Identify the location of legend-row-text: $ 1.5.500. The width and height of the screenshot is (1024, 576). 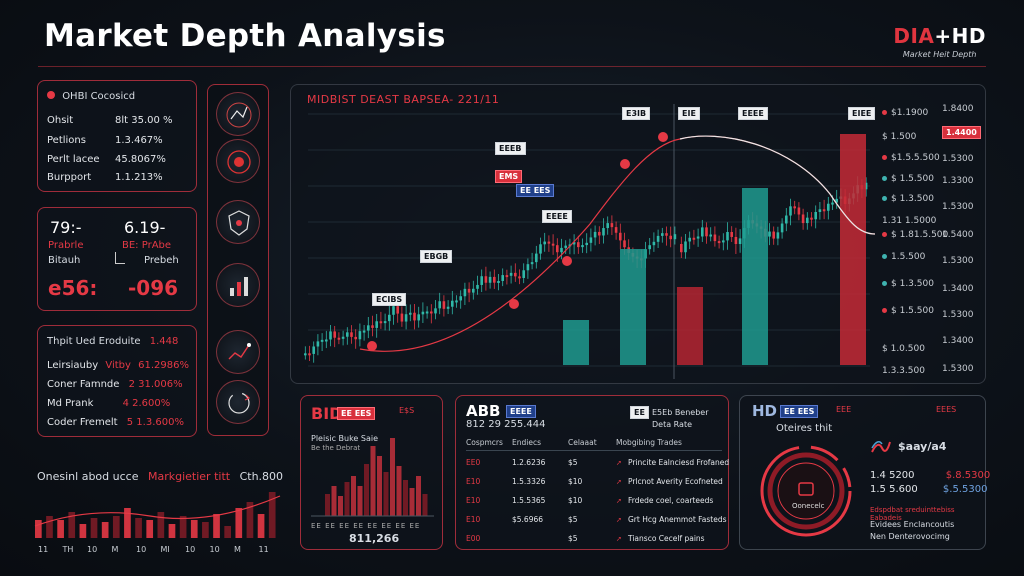
(912, 311).